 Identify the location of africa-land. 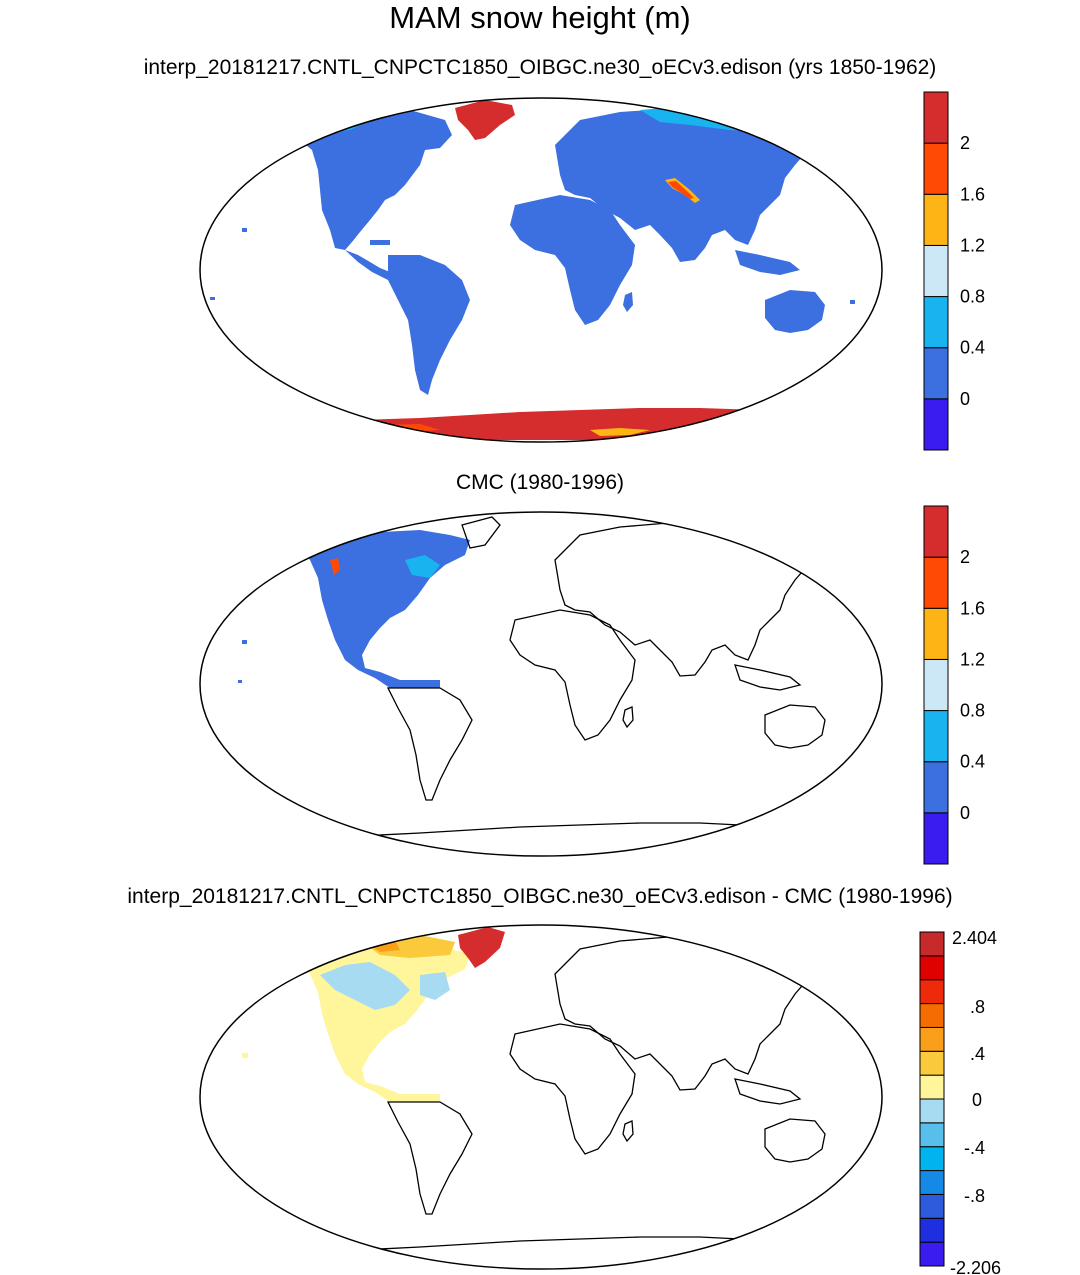
(572, 260).